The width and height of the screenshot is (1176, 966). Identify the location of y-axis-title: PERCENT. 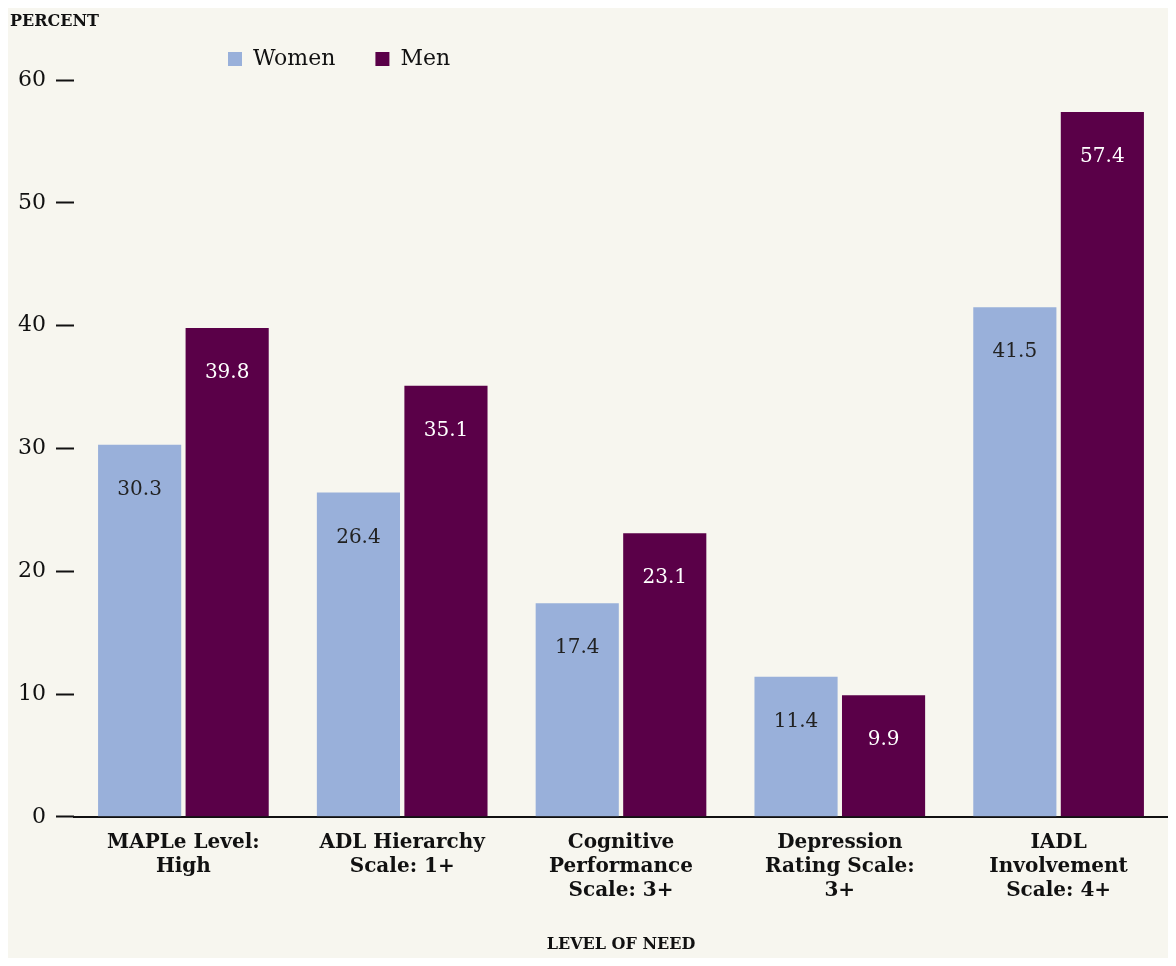
(55, 21).